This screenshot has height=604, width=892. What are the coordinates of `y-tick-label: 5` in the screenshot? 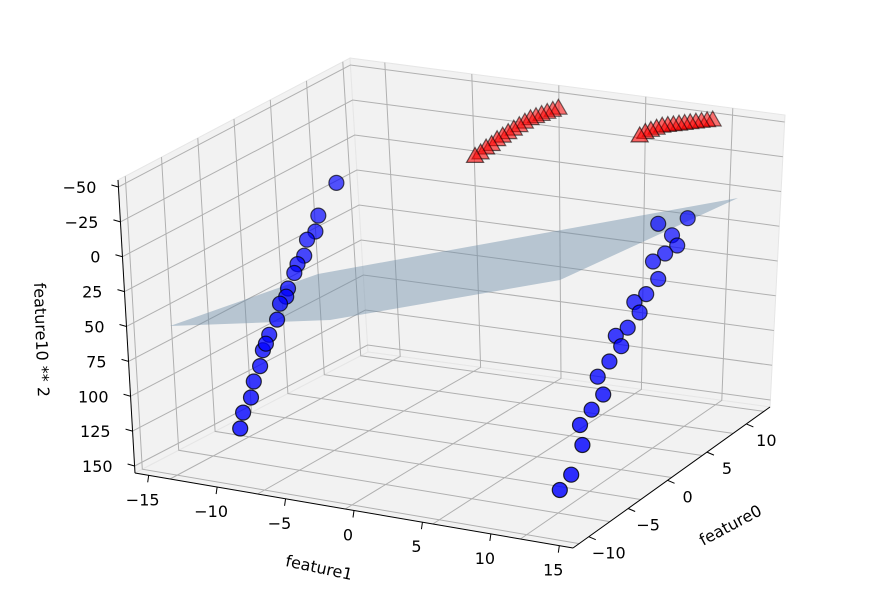 It's located at (416, 546).